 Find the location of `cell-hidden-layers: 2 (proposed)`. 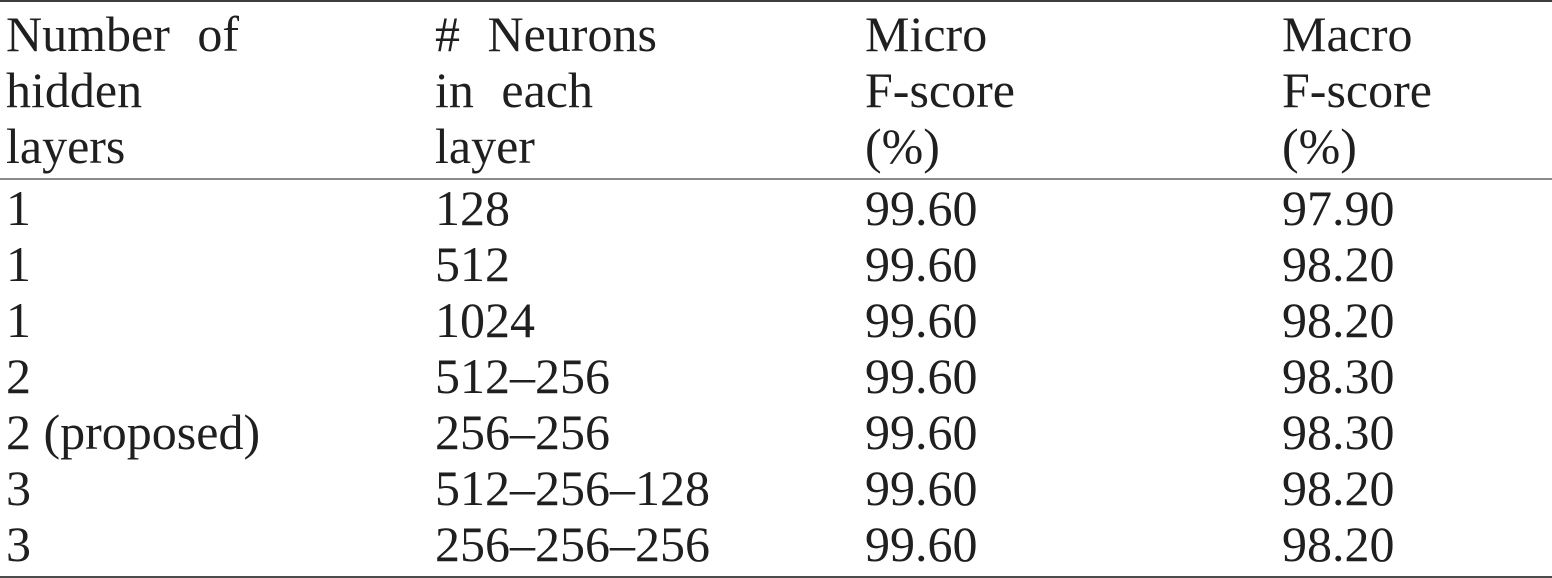

cell-hidden-layers: 2 (proposed) is located at coordinates (133, 432).